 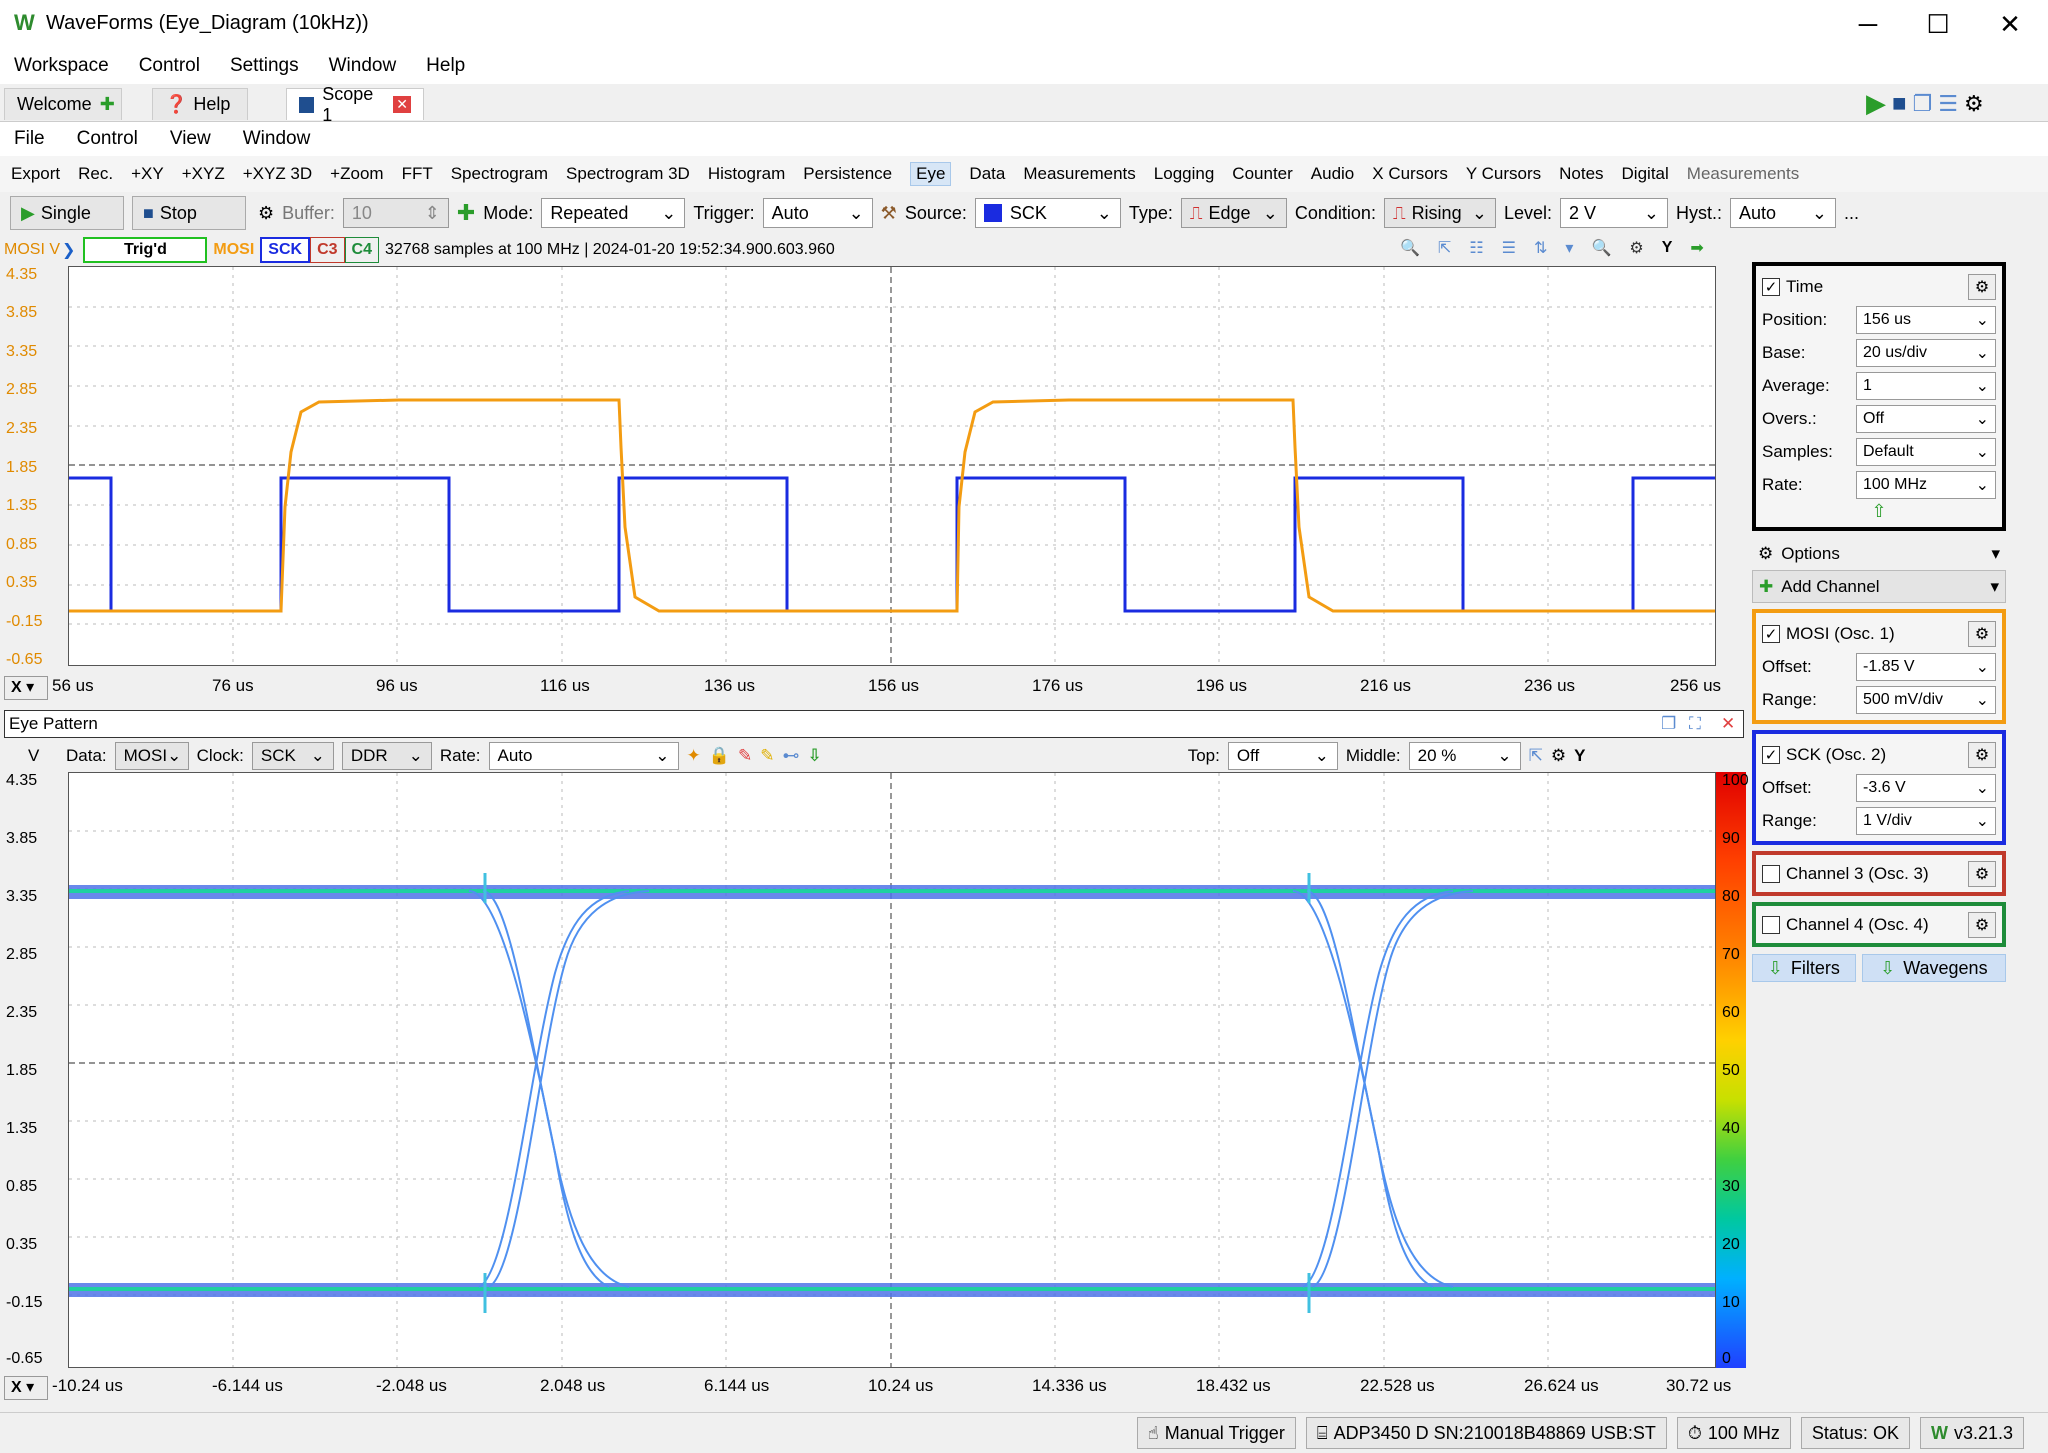 I want to click on close-button: ✕, so click(x=2010, y=24).